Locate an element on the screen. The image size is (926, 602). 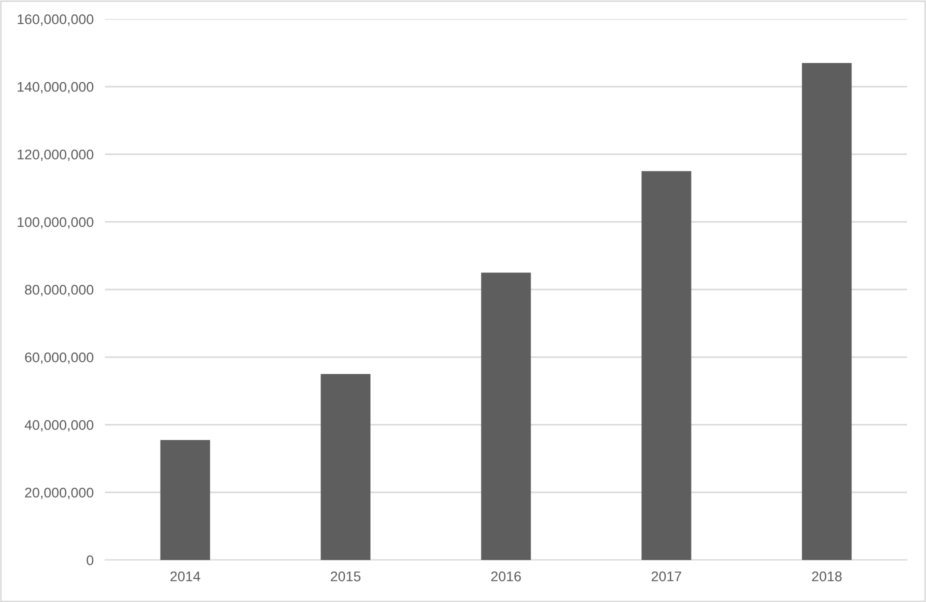
y-tick-label: 80,000,000 is located at coordinates (59, 290).